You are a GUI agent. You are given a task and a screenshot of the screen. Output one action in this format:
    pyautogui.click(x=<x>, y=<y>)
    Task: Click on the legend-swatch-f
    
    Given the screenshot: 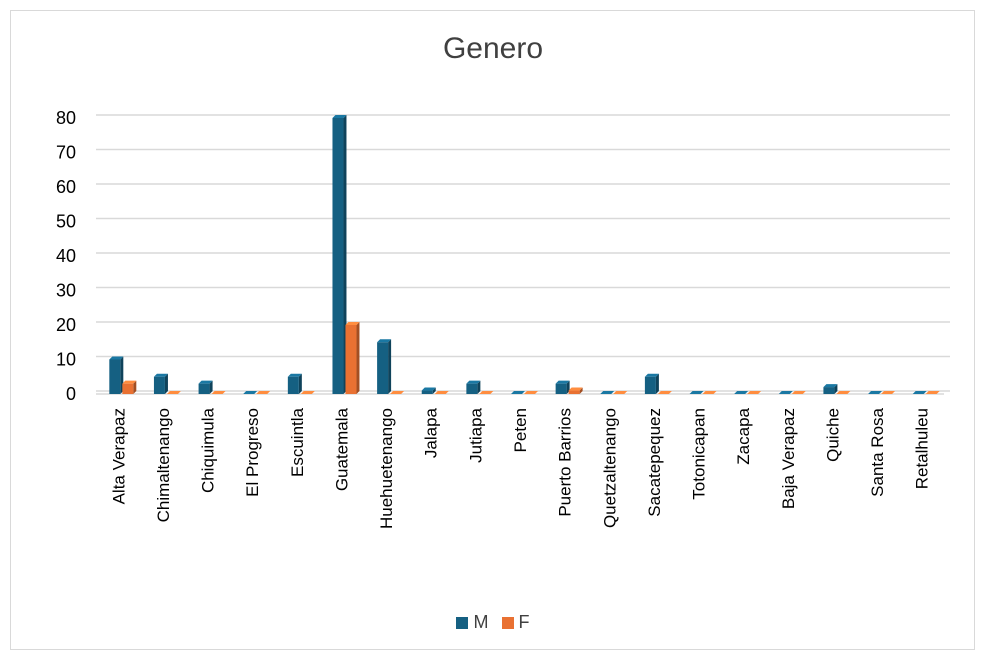 What is the action you would take?
    pyautogui.click(x=507, y=622)
    